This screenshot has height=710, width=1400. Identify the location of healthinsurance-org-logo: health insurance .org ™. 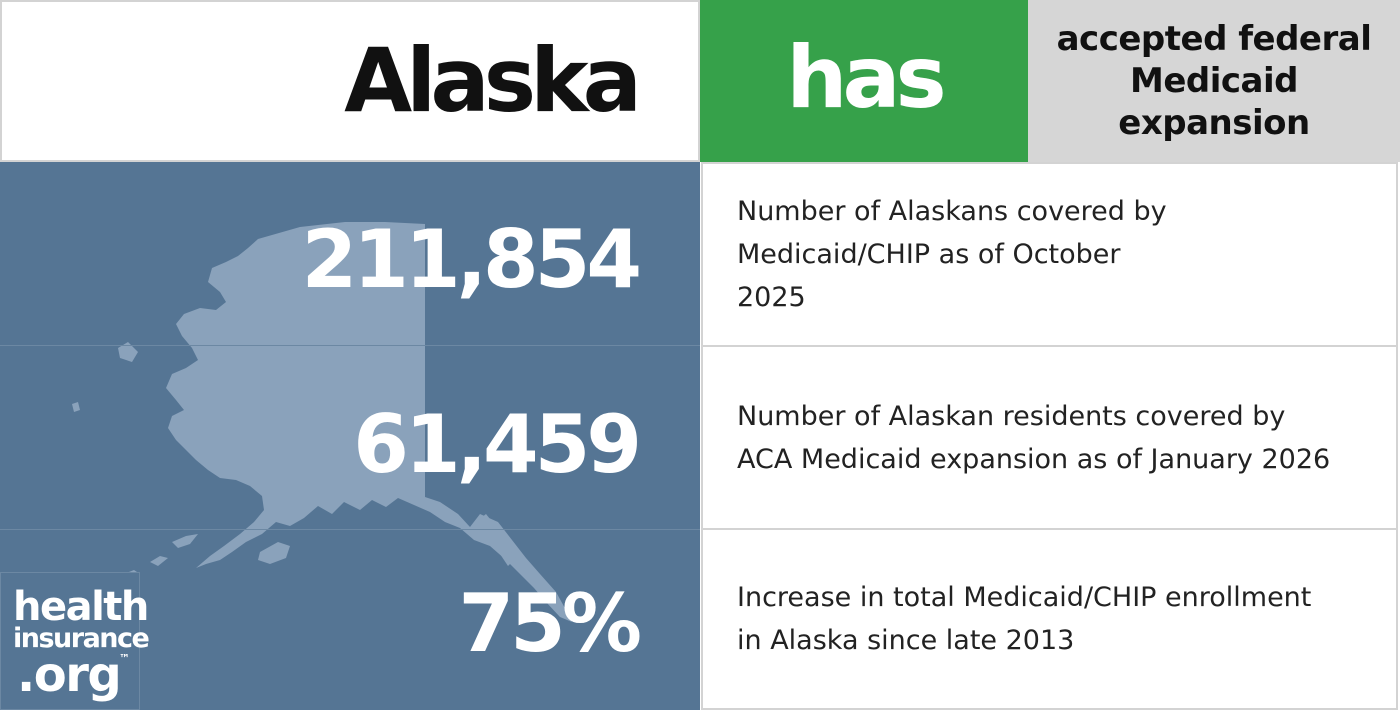
(75, 641).